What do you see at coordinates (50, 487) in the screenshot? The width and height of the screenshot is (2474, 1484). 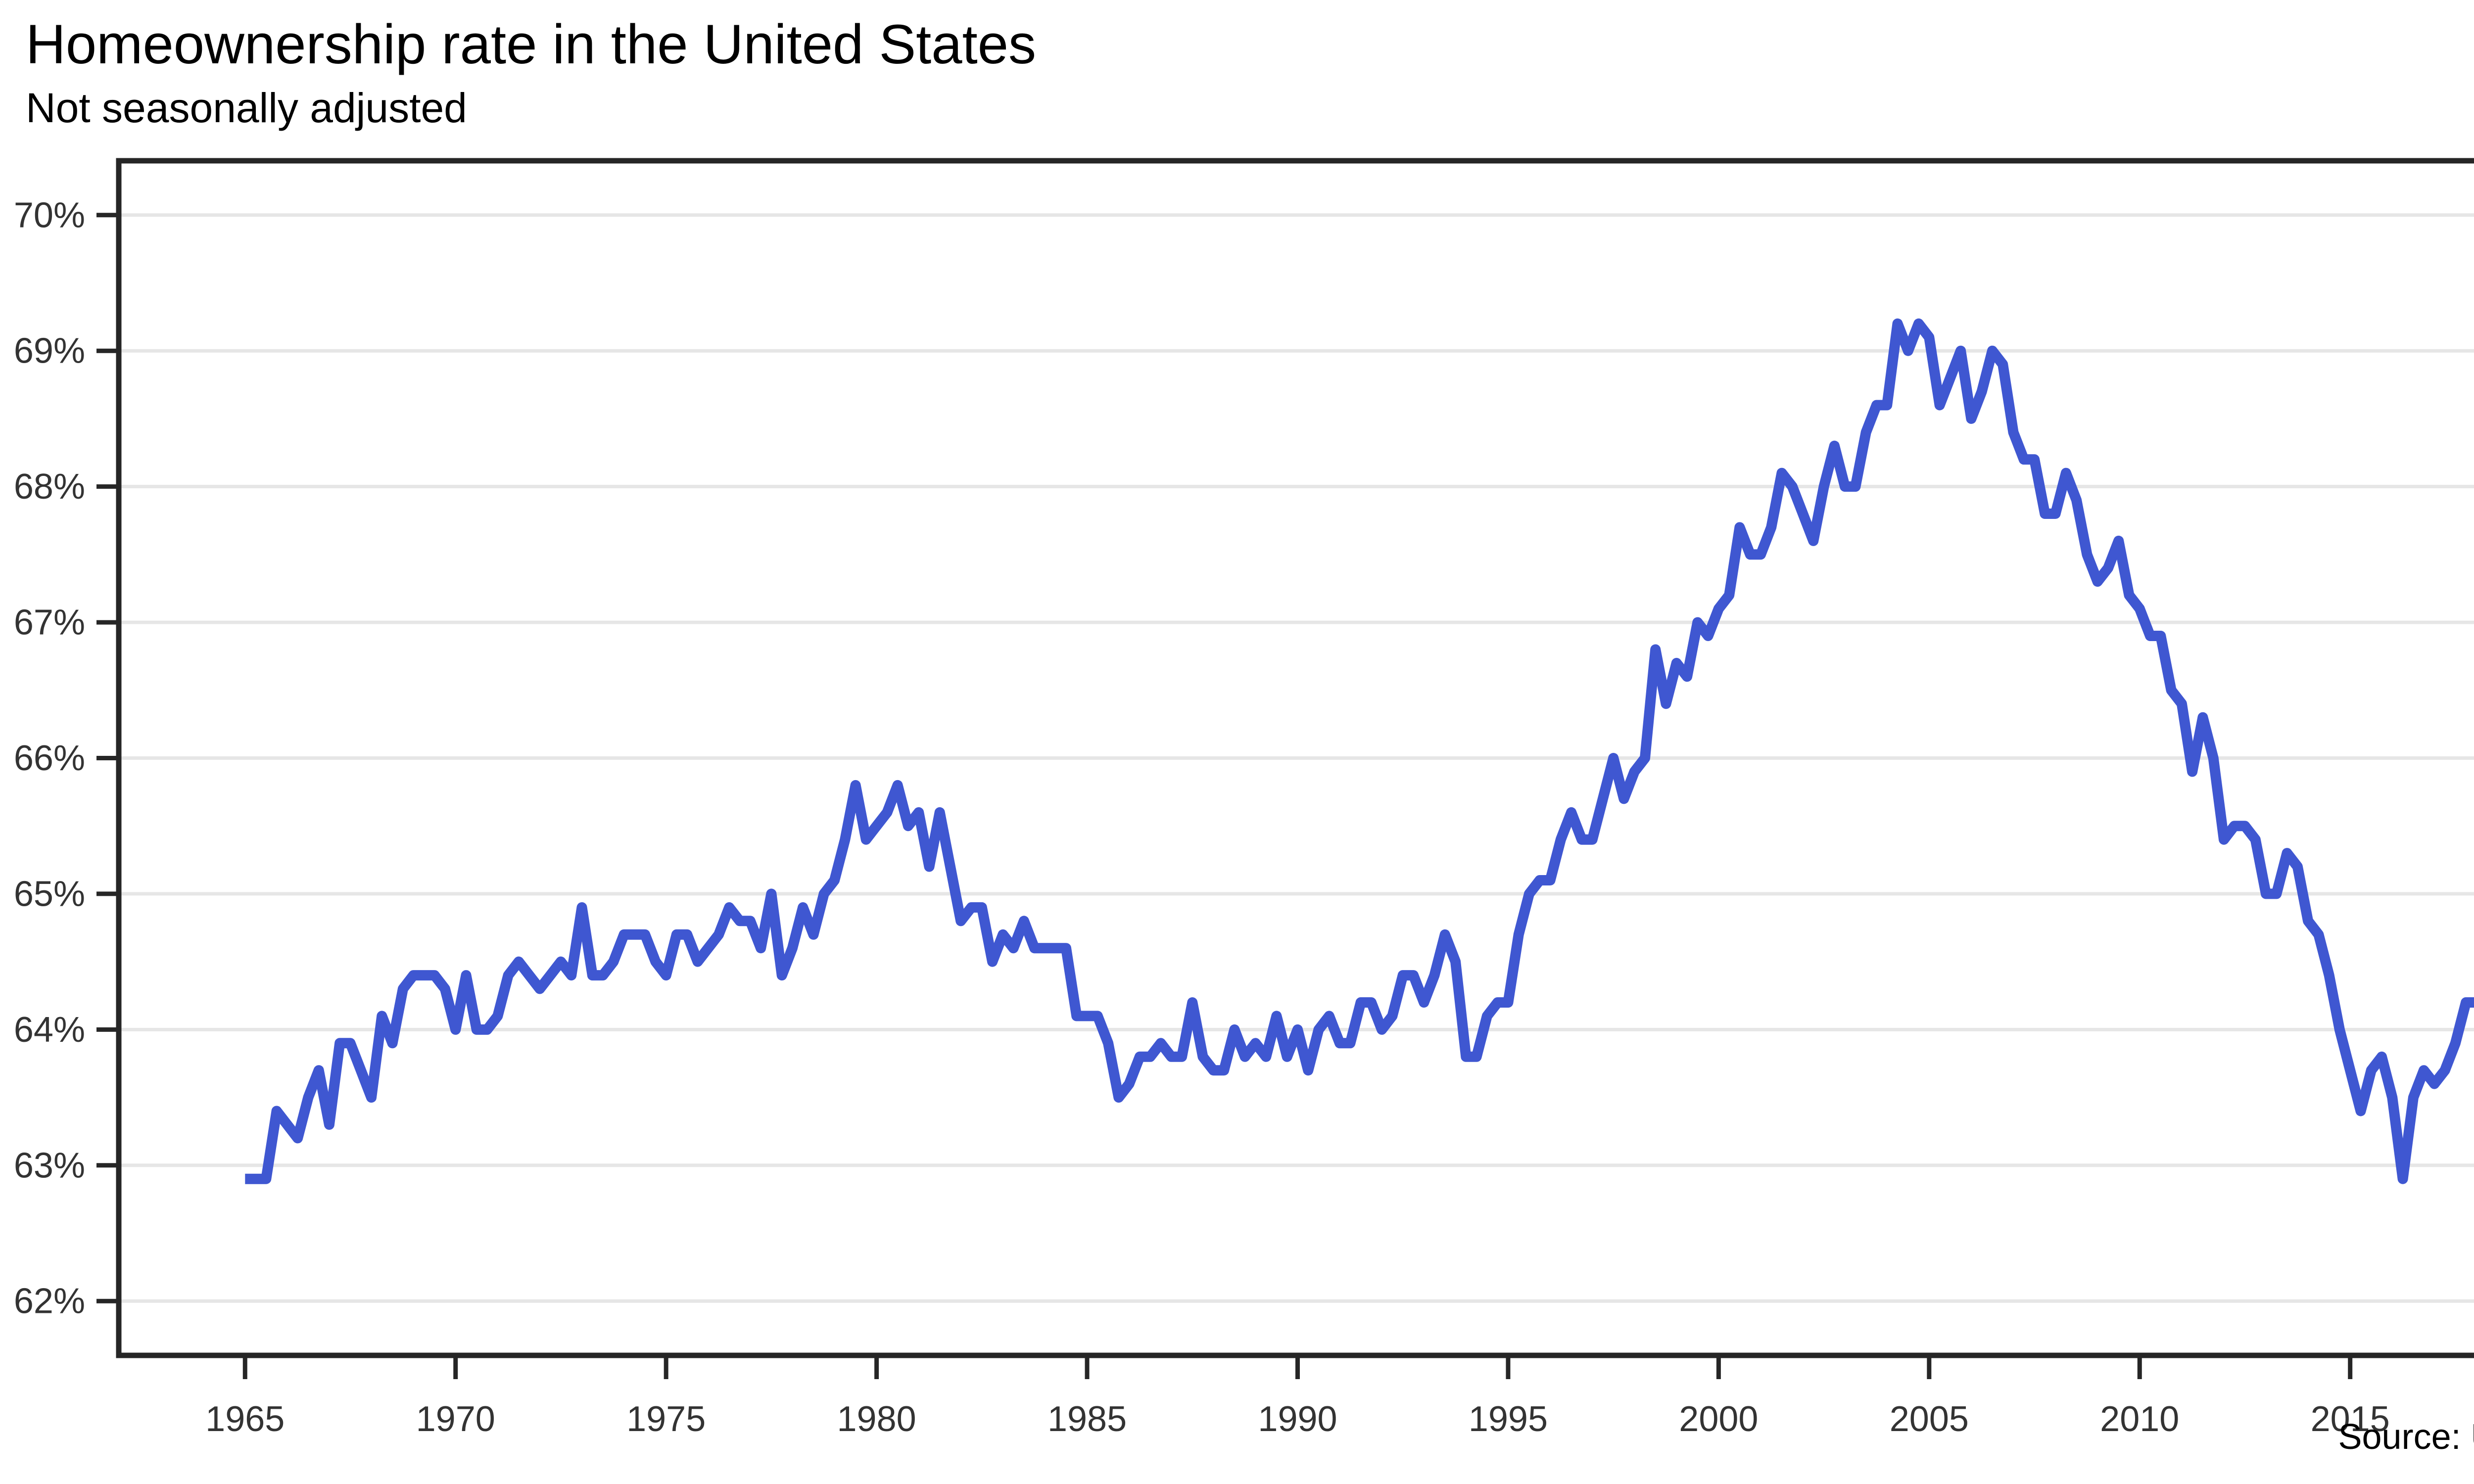 I see `y-tick-label: 68%` at bounding box center [50, 487].